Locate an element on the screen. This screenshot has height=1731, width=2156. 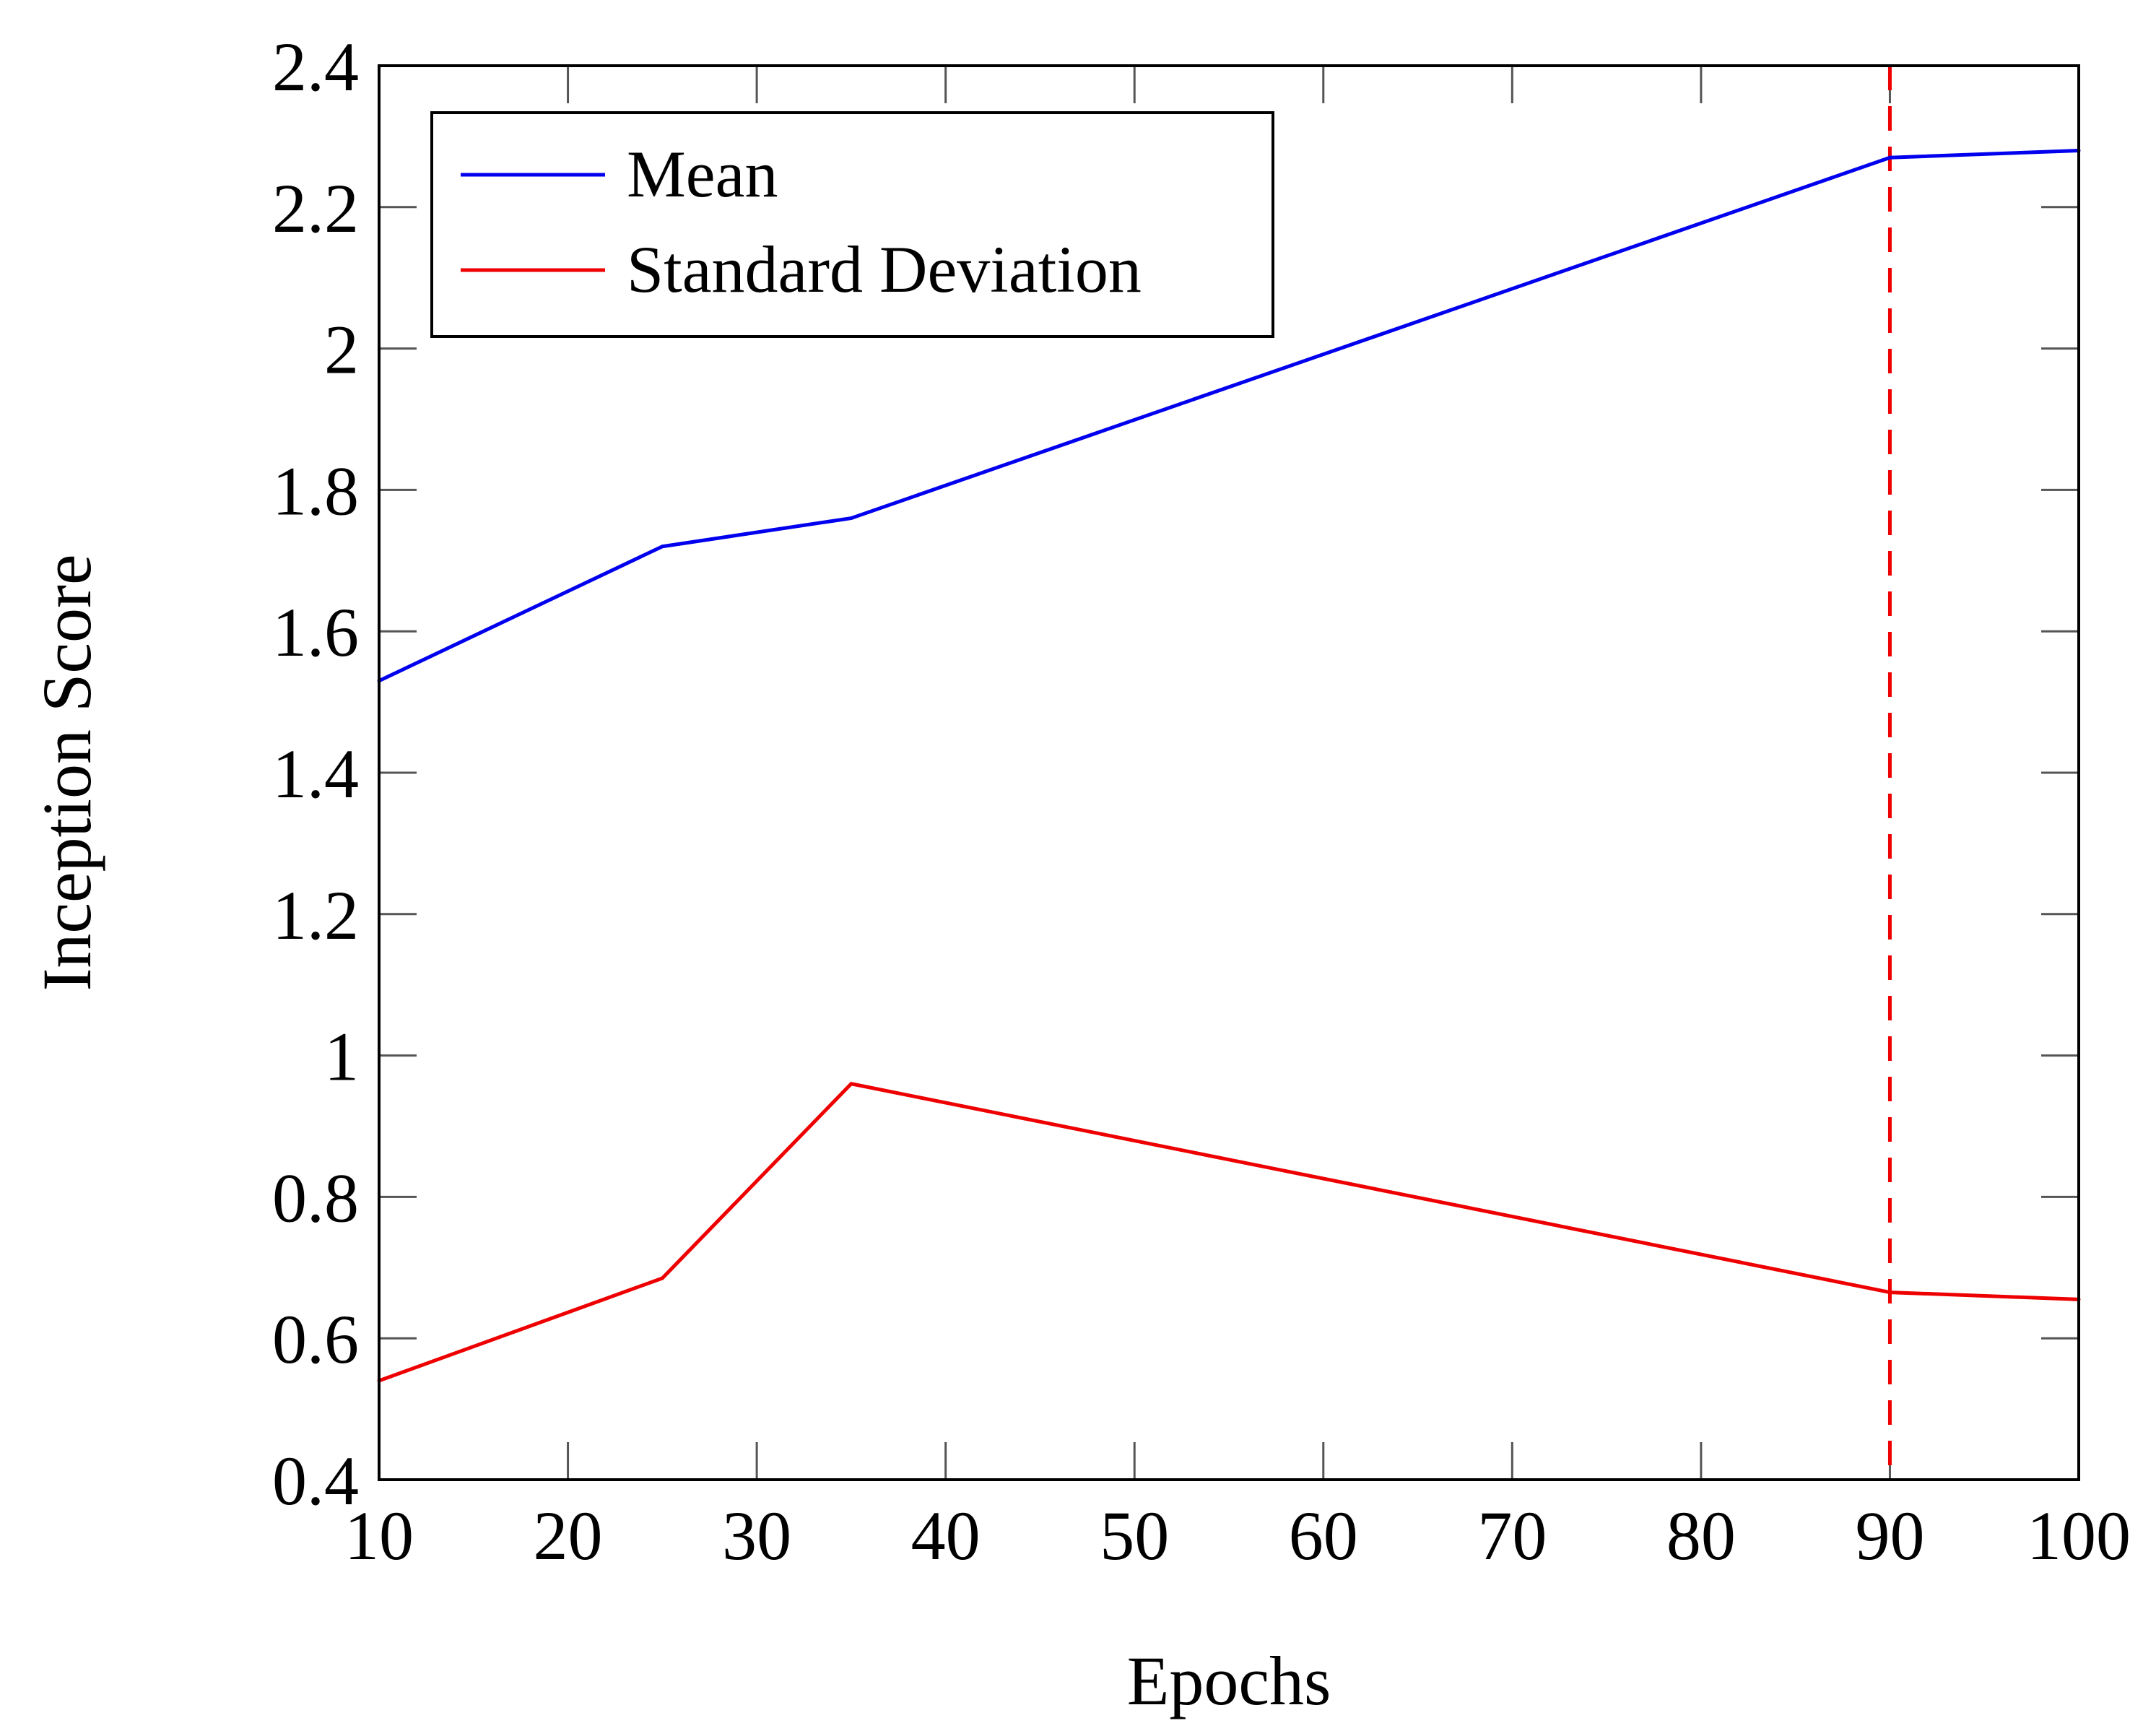
y-tick-label: 0.4 is located at coordinates (315, 1481).